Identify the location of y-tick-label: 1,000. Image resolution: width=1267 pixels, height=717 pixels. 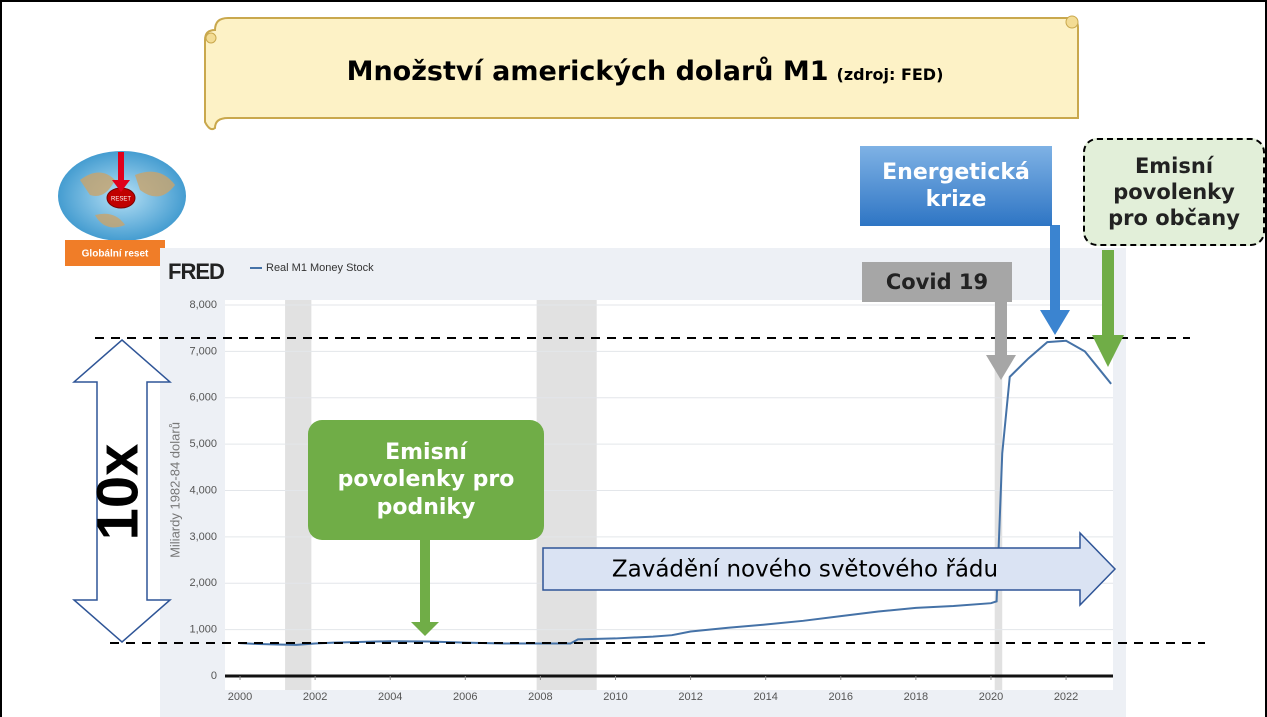
(203, 630).